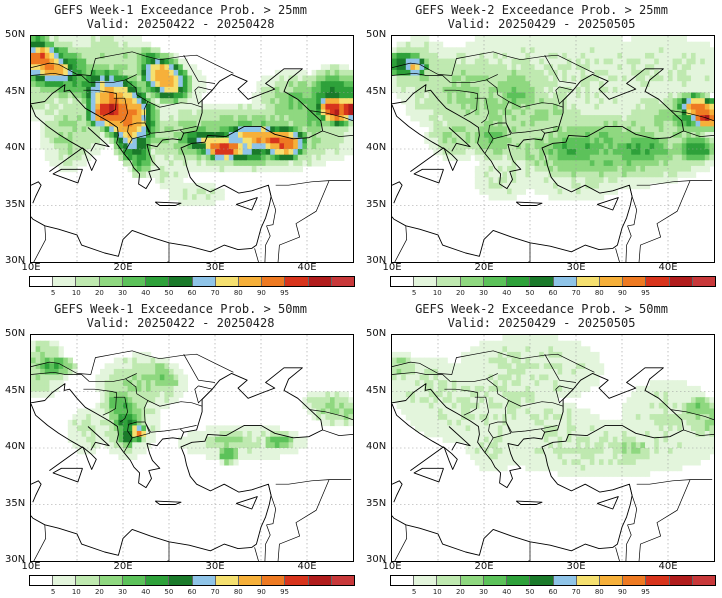  Describe the element at coordinates (376, 390) in the screenshot. I see `lat-label: 45N` at that location.